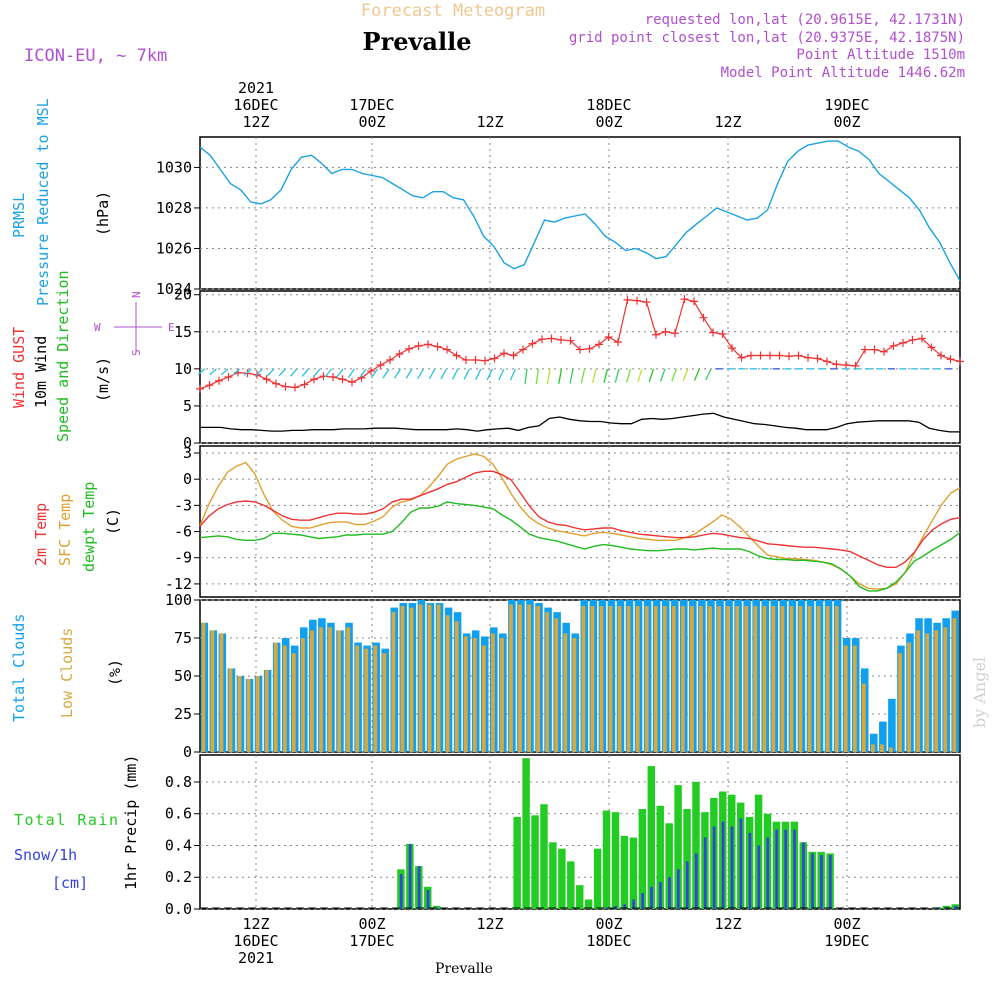 The width and height of the screenshot is (1000, 1000). Describe the element at coordinates (174, 208) in the screenshot. I see `y-tick-label: 1028` at that location.